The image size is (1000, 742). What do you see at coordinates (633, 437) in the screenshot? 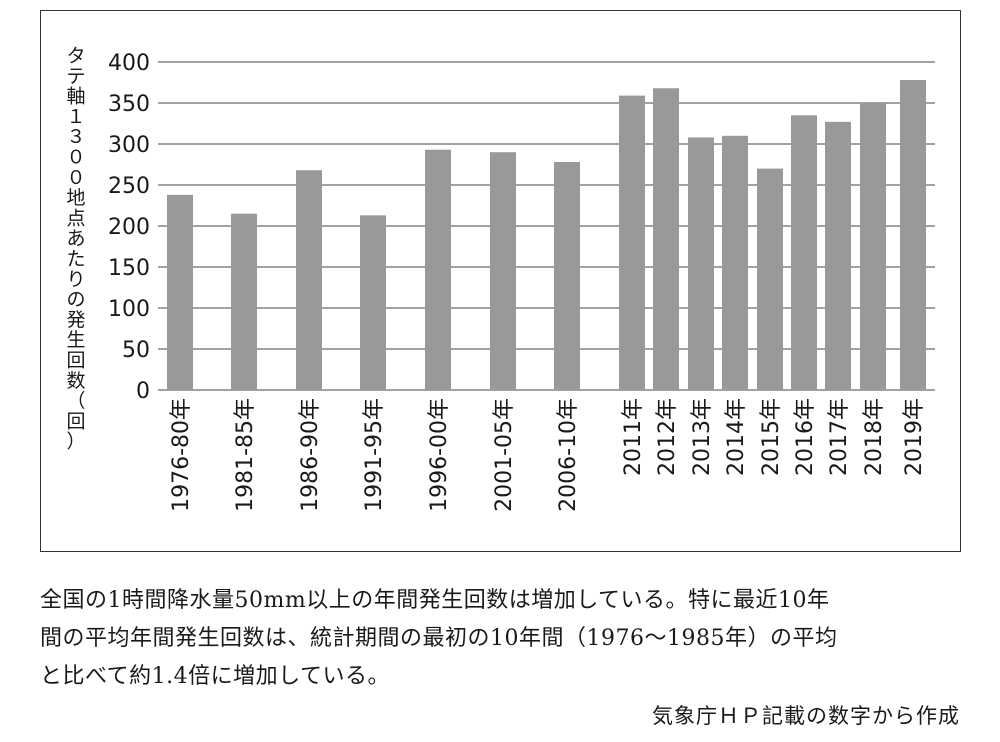
I see `x-tick-label: 2011年` at bounding box center [633, 437].